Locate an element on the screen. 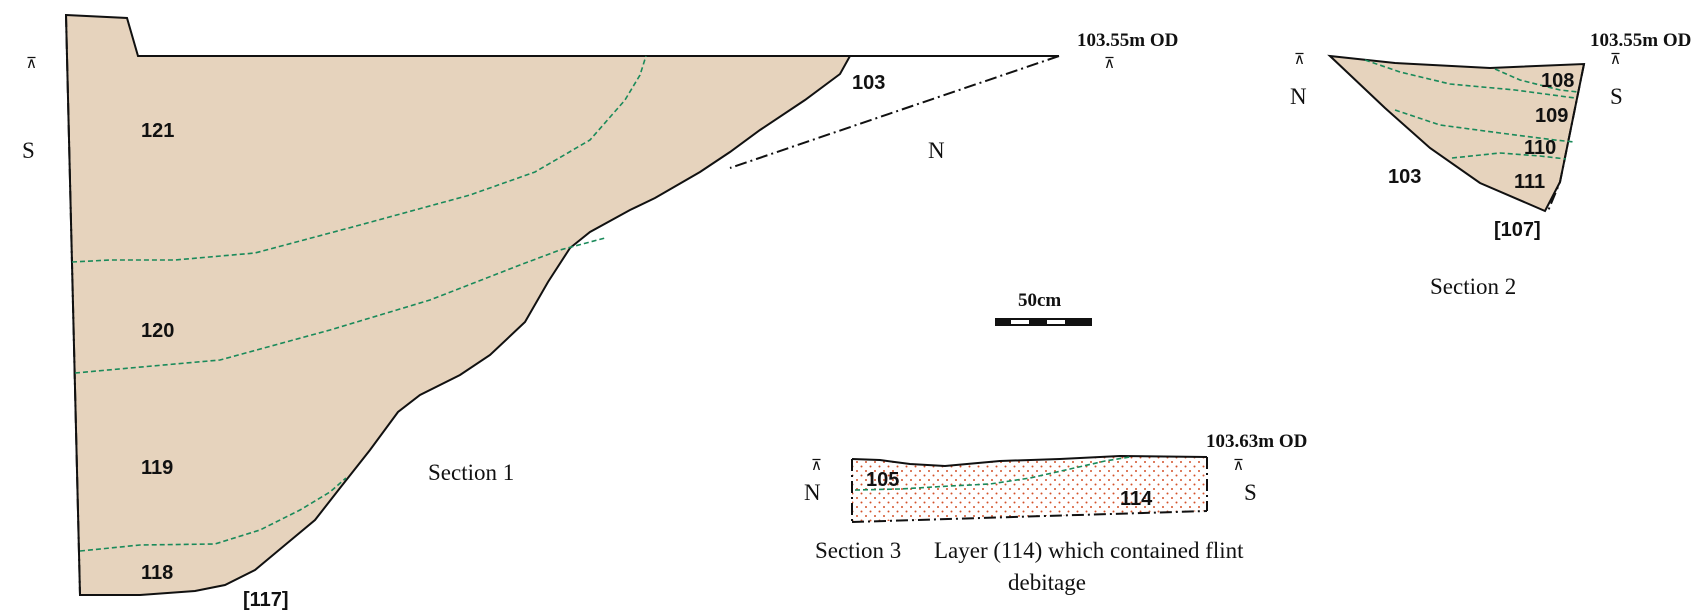  section-3-note-line-2: debitage is located at coordinates (1047, 582).